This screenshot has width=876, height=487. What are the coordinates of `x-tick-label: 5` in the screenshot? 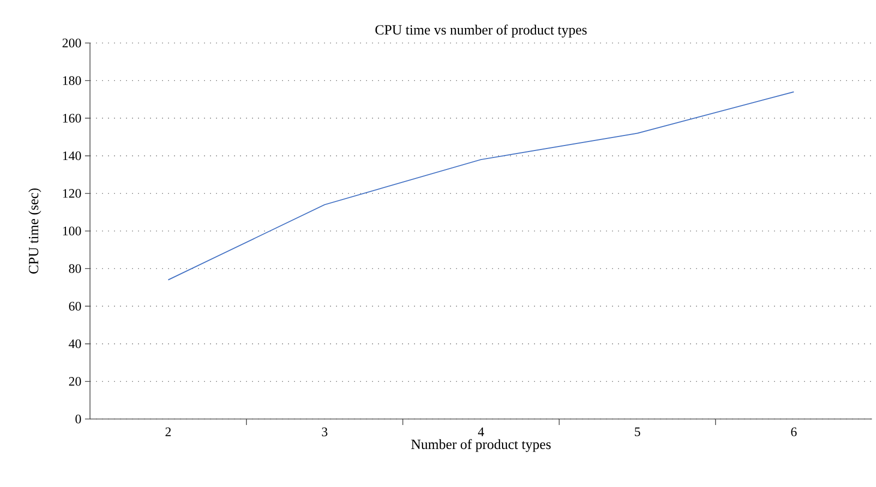 It's located at (637, 432).